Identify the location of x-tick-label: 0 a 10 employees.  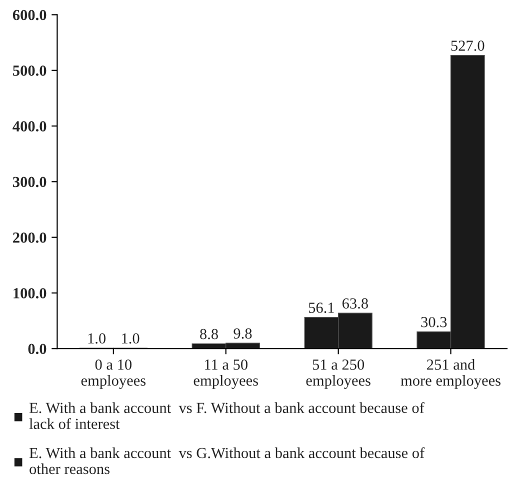
(113, 374).